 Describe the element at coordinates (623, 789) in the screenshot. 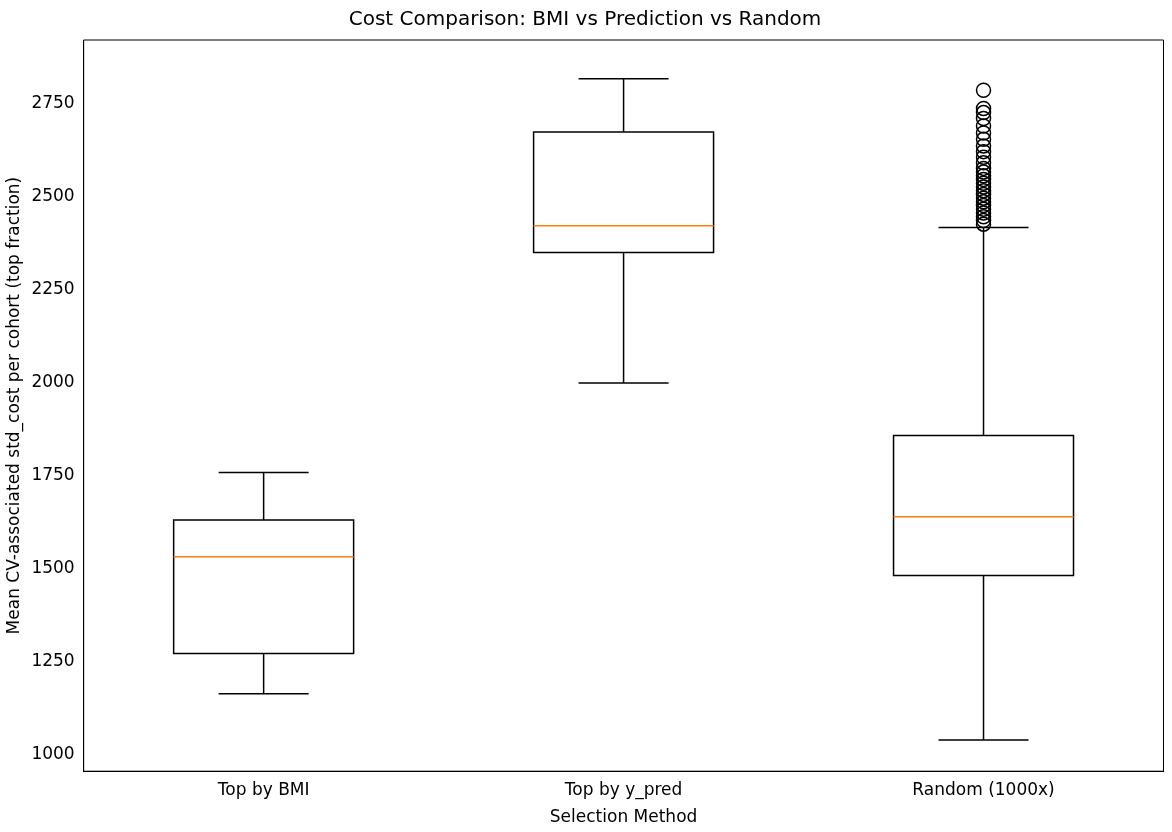

I see `x-tick-label: Top by y_pred` at that location.